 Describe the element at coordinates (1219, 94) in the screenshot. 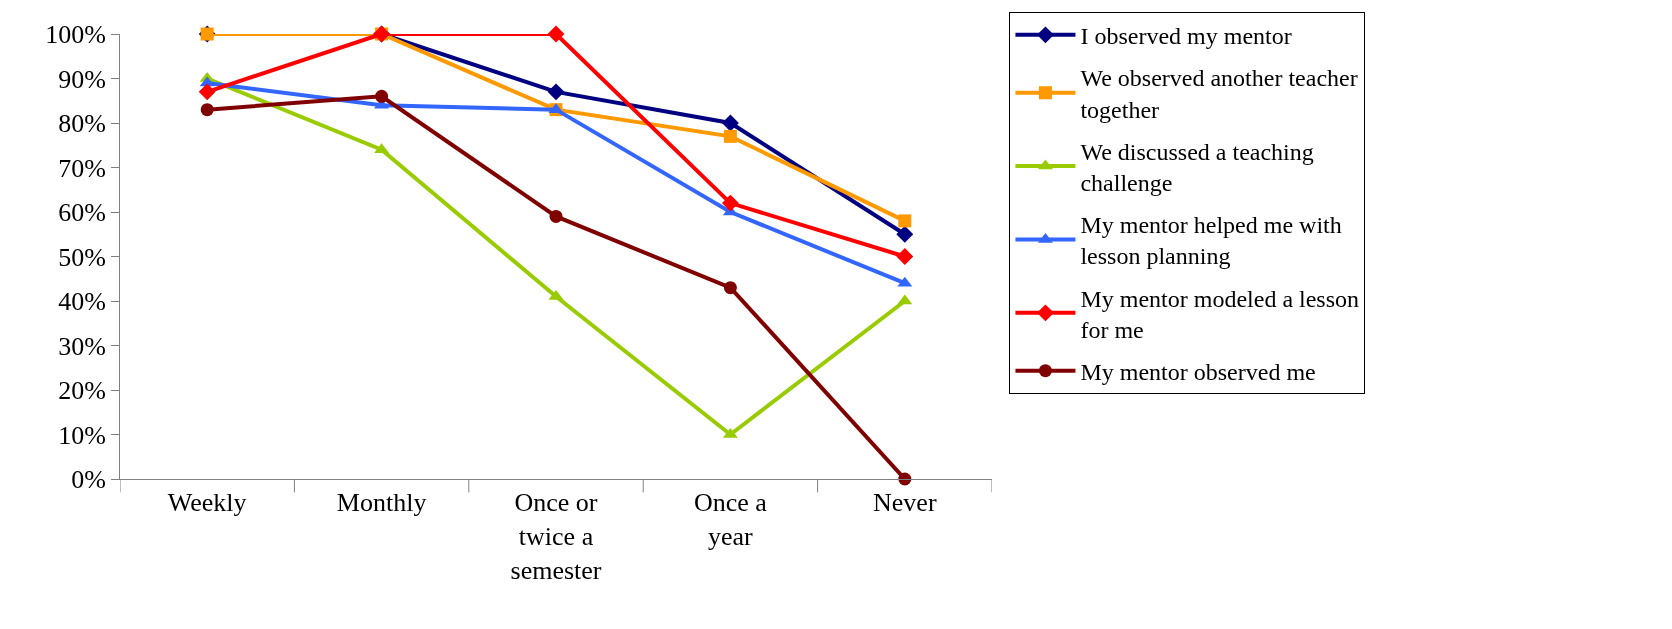

I see `legend-label: We observed another teacher together` at that location.